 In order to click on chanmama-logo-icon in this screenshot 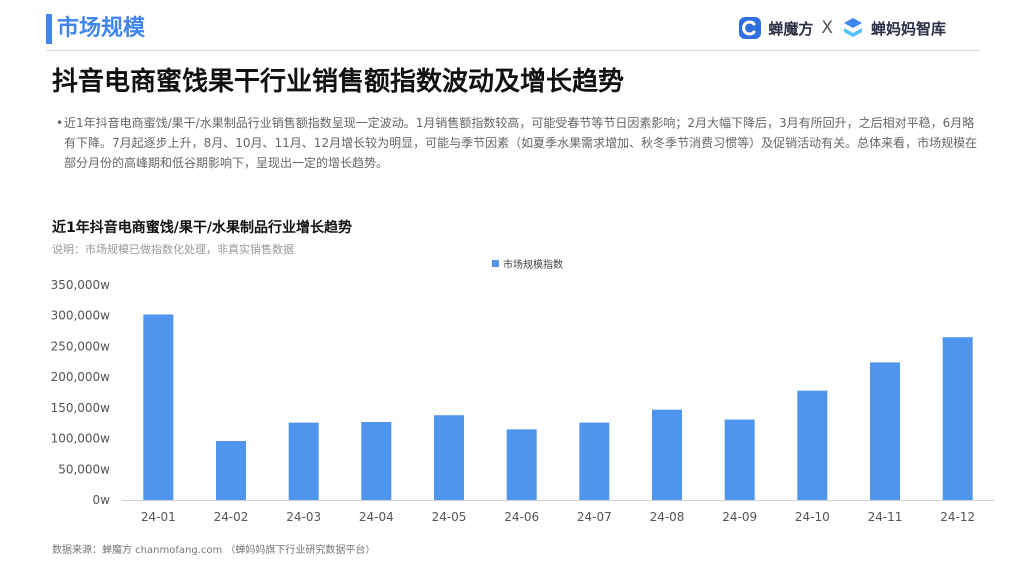, I will do `click(852, 27)`.